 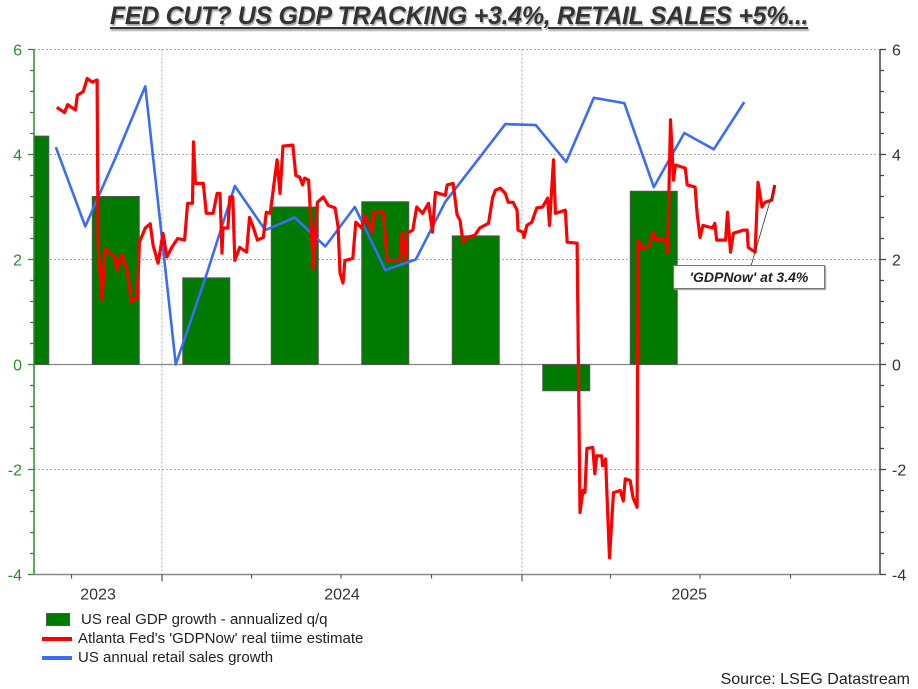 What do you see at coordinates (57, 638) in the screenshot?
I see `legend-swatch-gdpnow` at bounding box center [57, 638].